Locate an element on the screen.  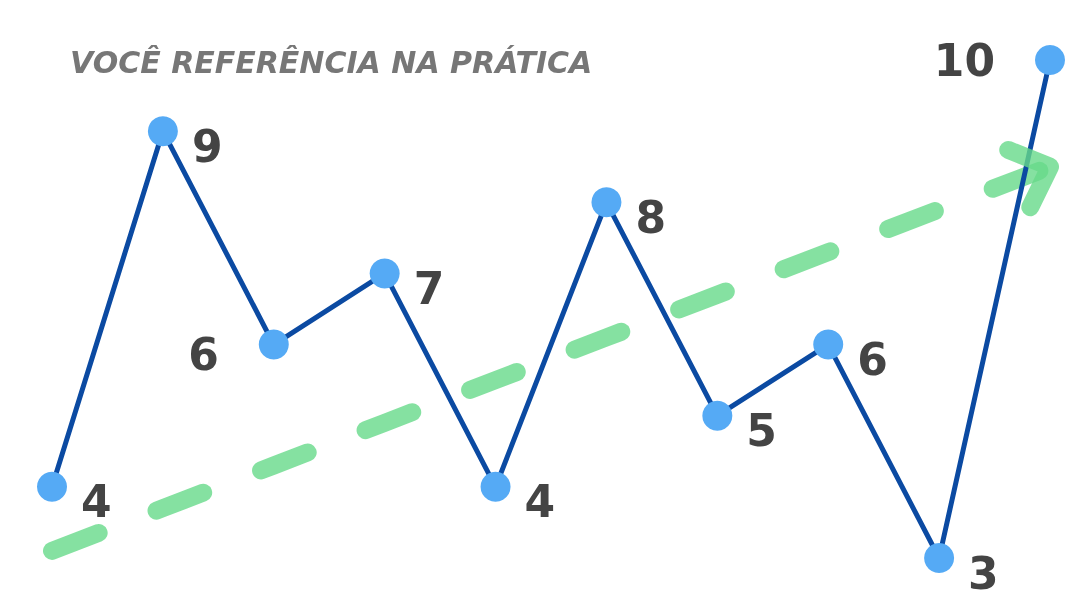
data-label: 3 is located at coordinates (983, 573).